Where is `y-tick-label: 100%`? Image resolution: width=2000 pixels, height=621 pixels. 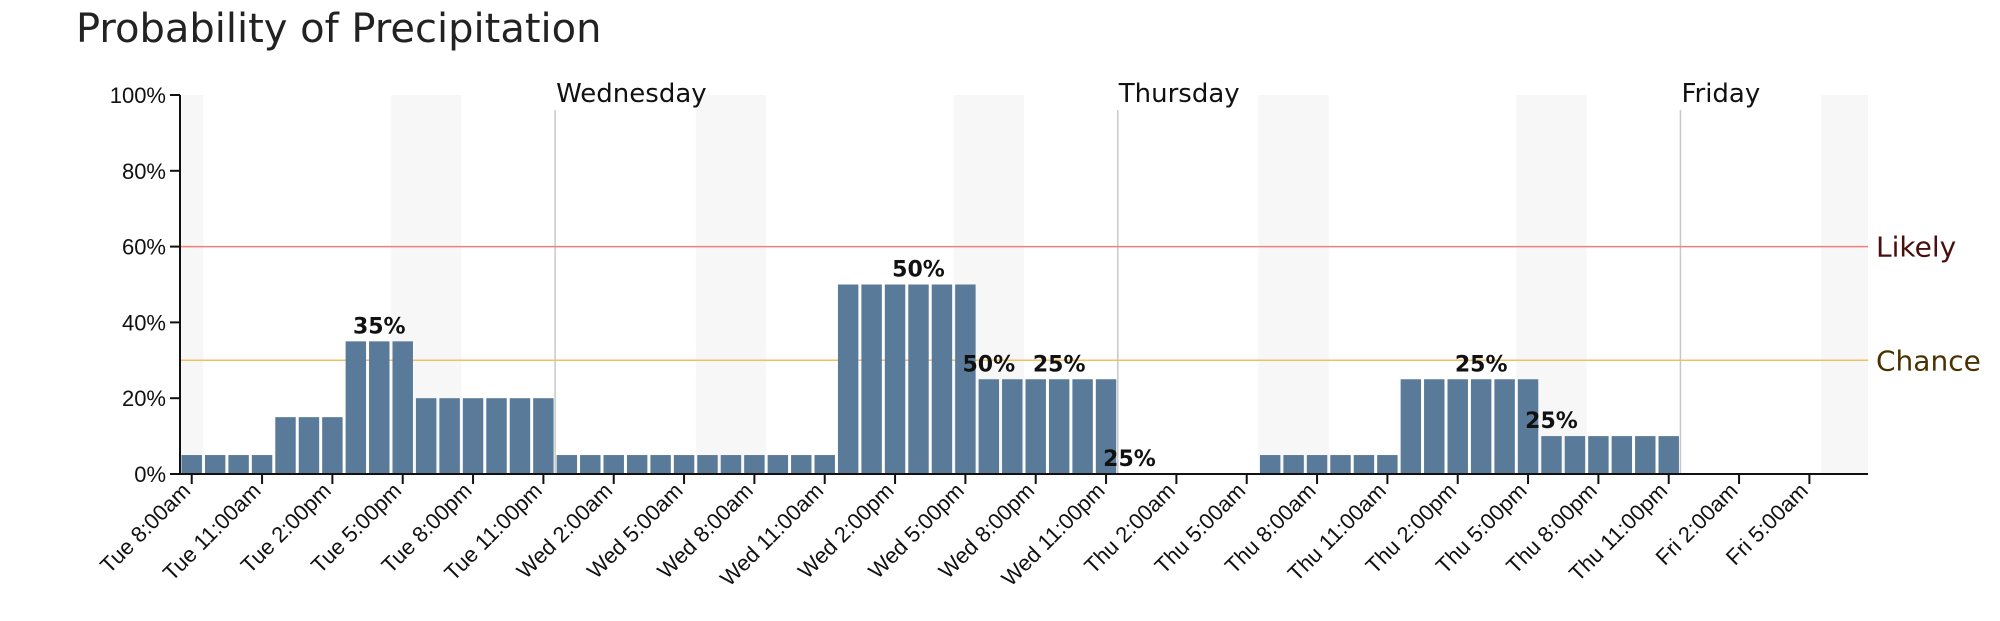
y-tick-label: 100% is located at coordinates (138, 95).